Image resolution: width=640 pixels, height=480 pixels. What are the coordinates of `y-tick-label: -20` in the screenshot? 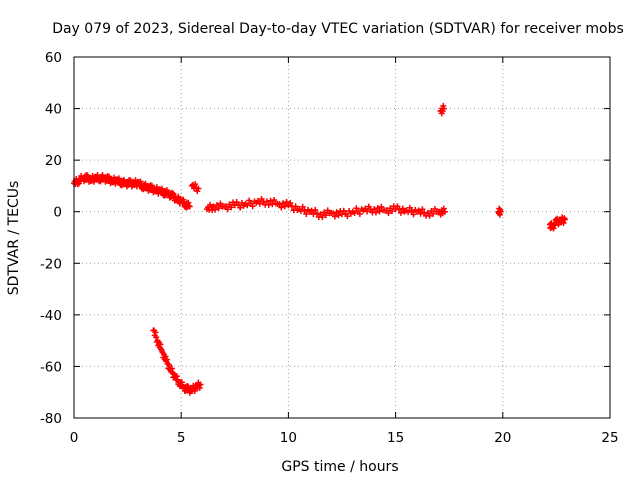 It's located at (51, 264).